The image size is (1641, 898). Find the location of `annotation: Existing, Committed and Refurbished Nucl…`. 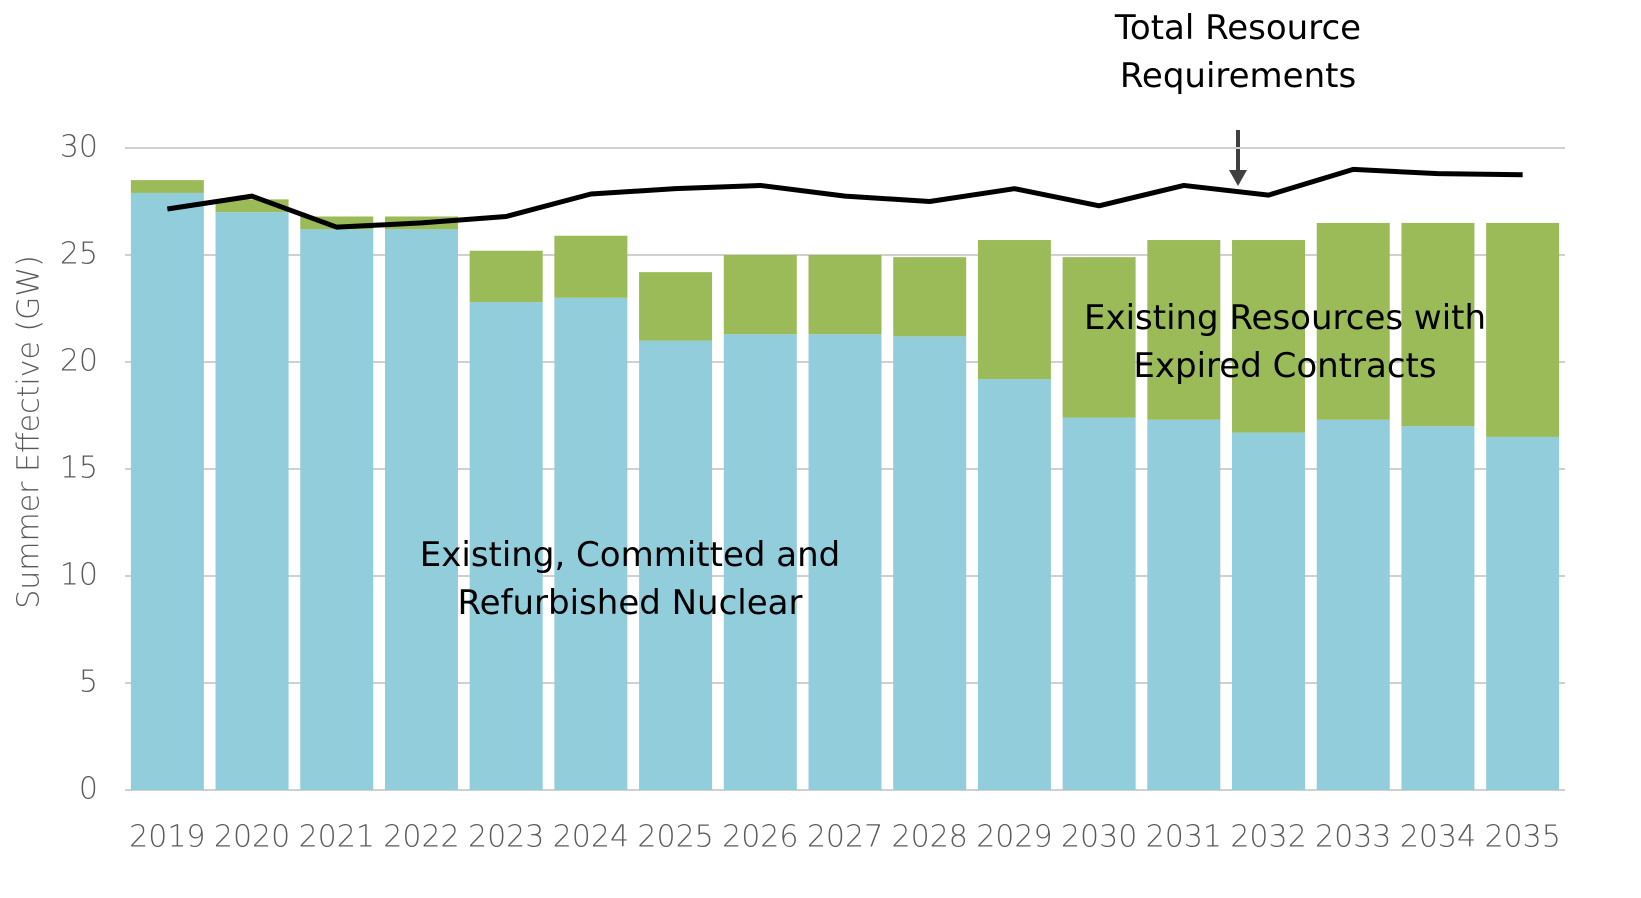

annotation: Existing, Committed and Refurbished Nucl… is located at coordinates (630, 579).